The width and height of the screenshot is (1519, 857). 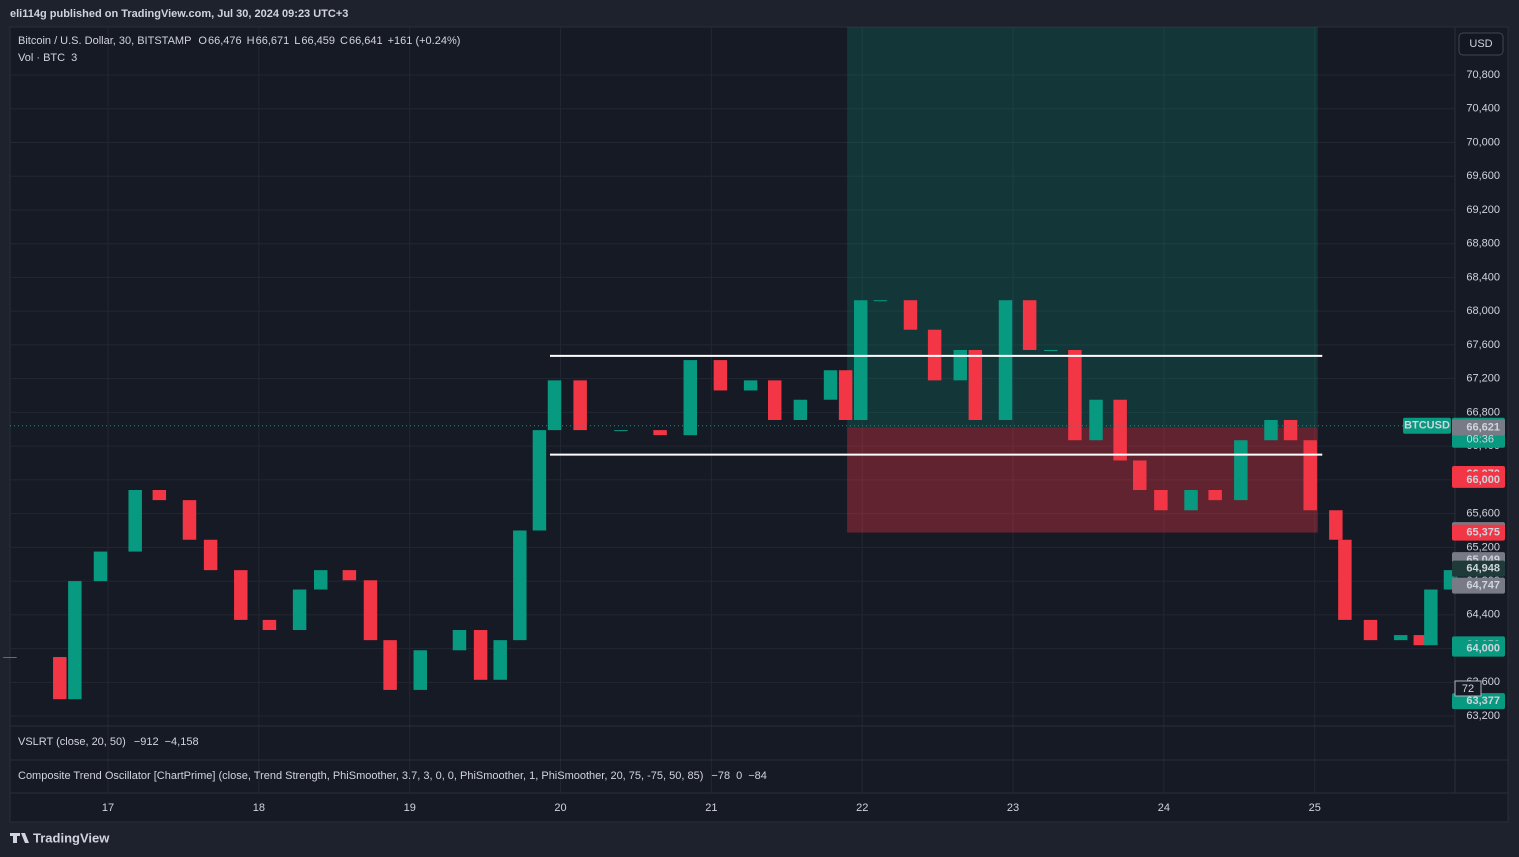 I want to click on currency-button, so click(x=1481, y=44).